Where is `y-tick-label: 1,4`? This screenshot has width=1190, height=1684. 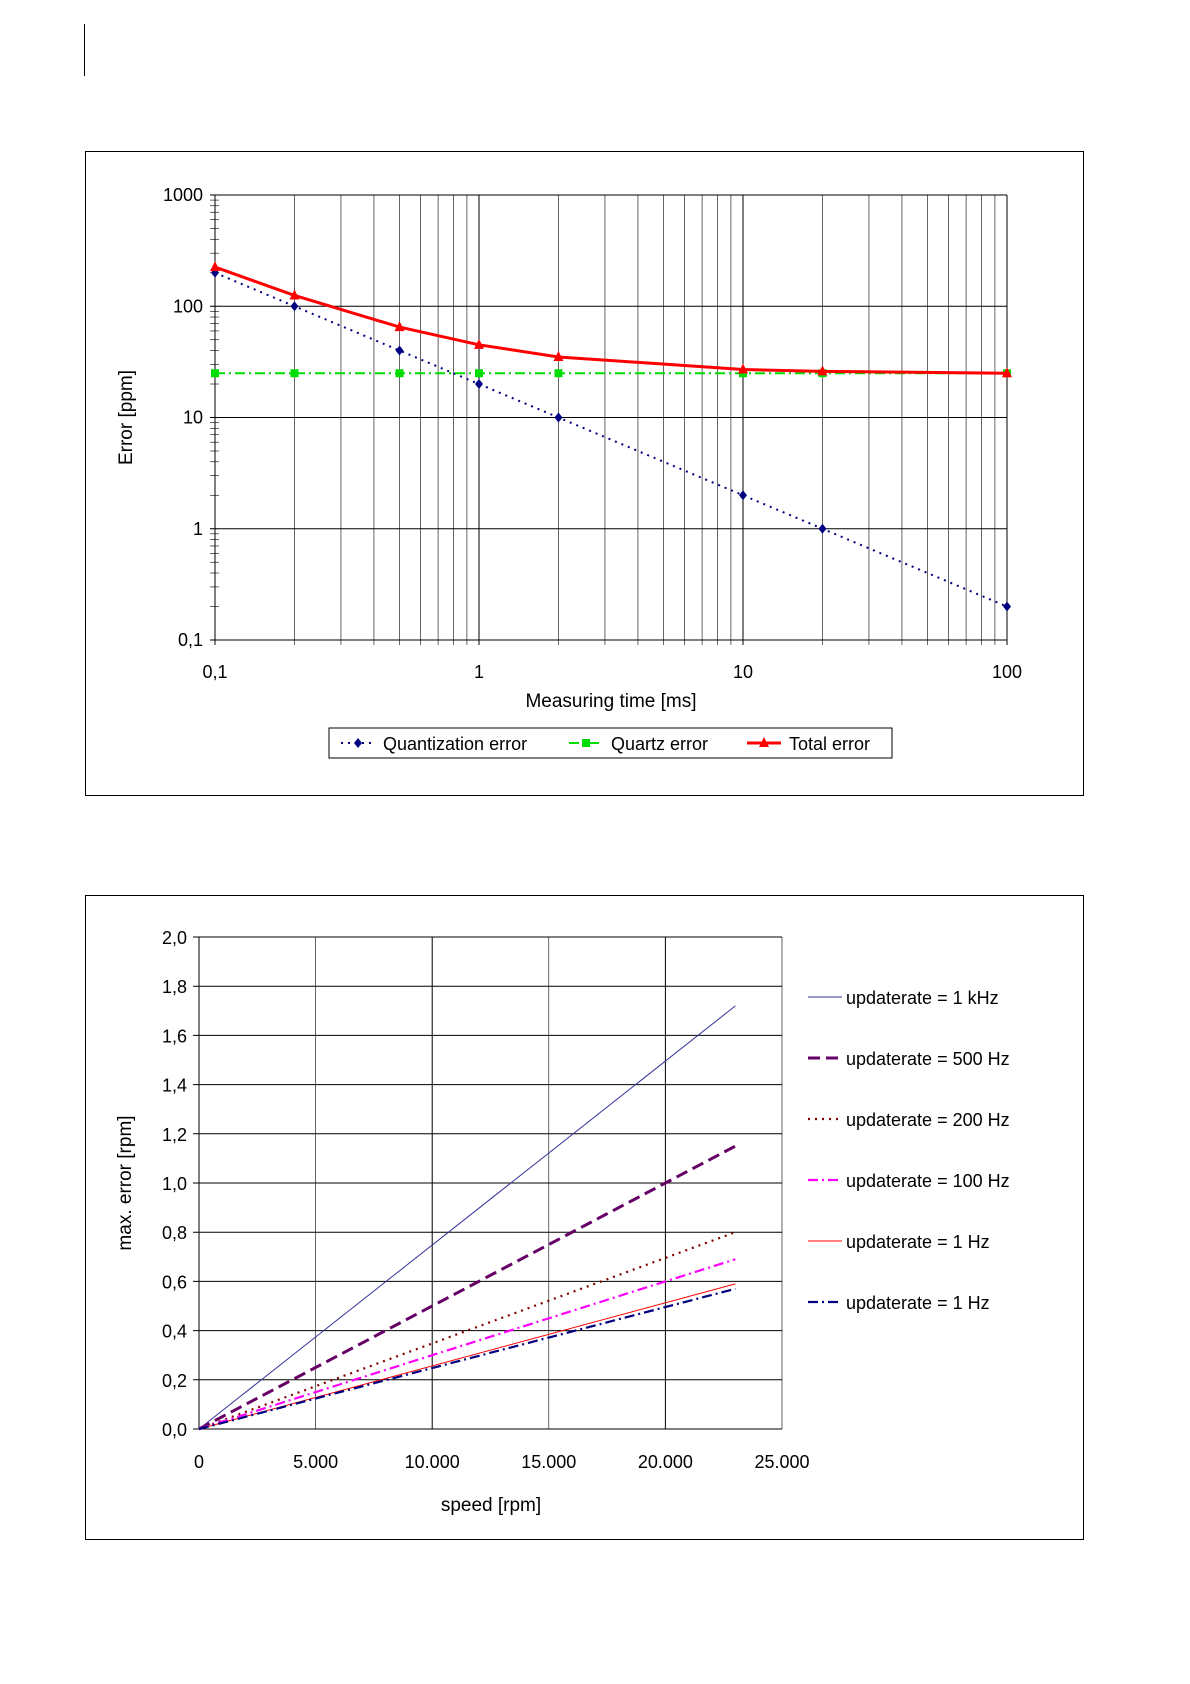 y-tick-label: 1,4 is located at coordinates (174, 1086).